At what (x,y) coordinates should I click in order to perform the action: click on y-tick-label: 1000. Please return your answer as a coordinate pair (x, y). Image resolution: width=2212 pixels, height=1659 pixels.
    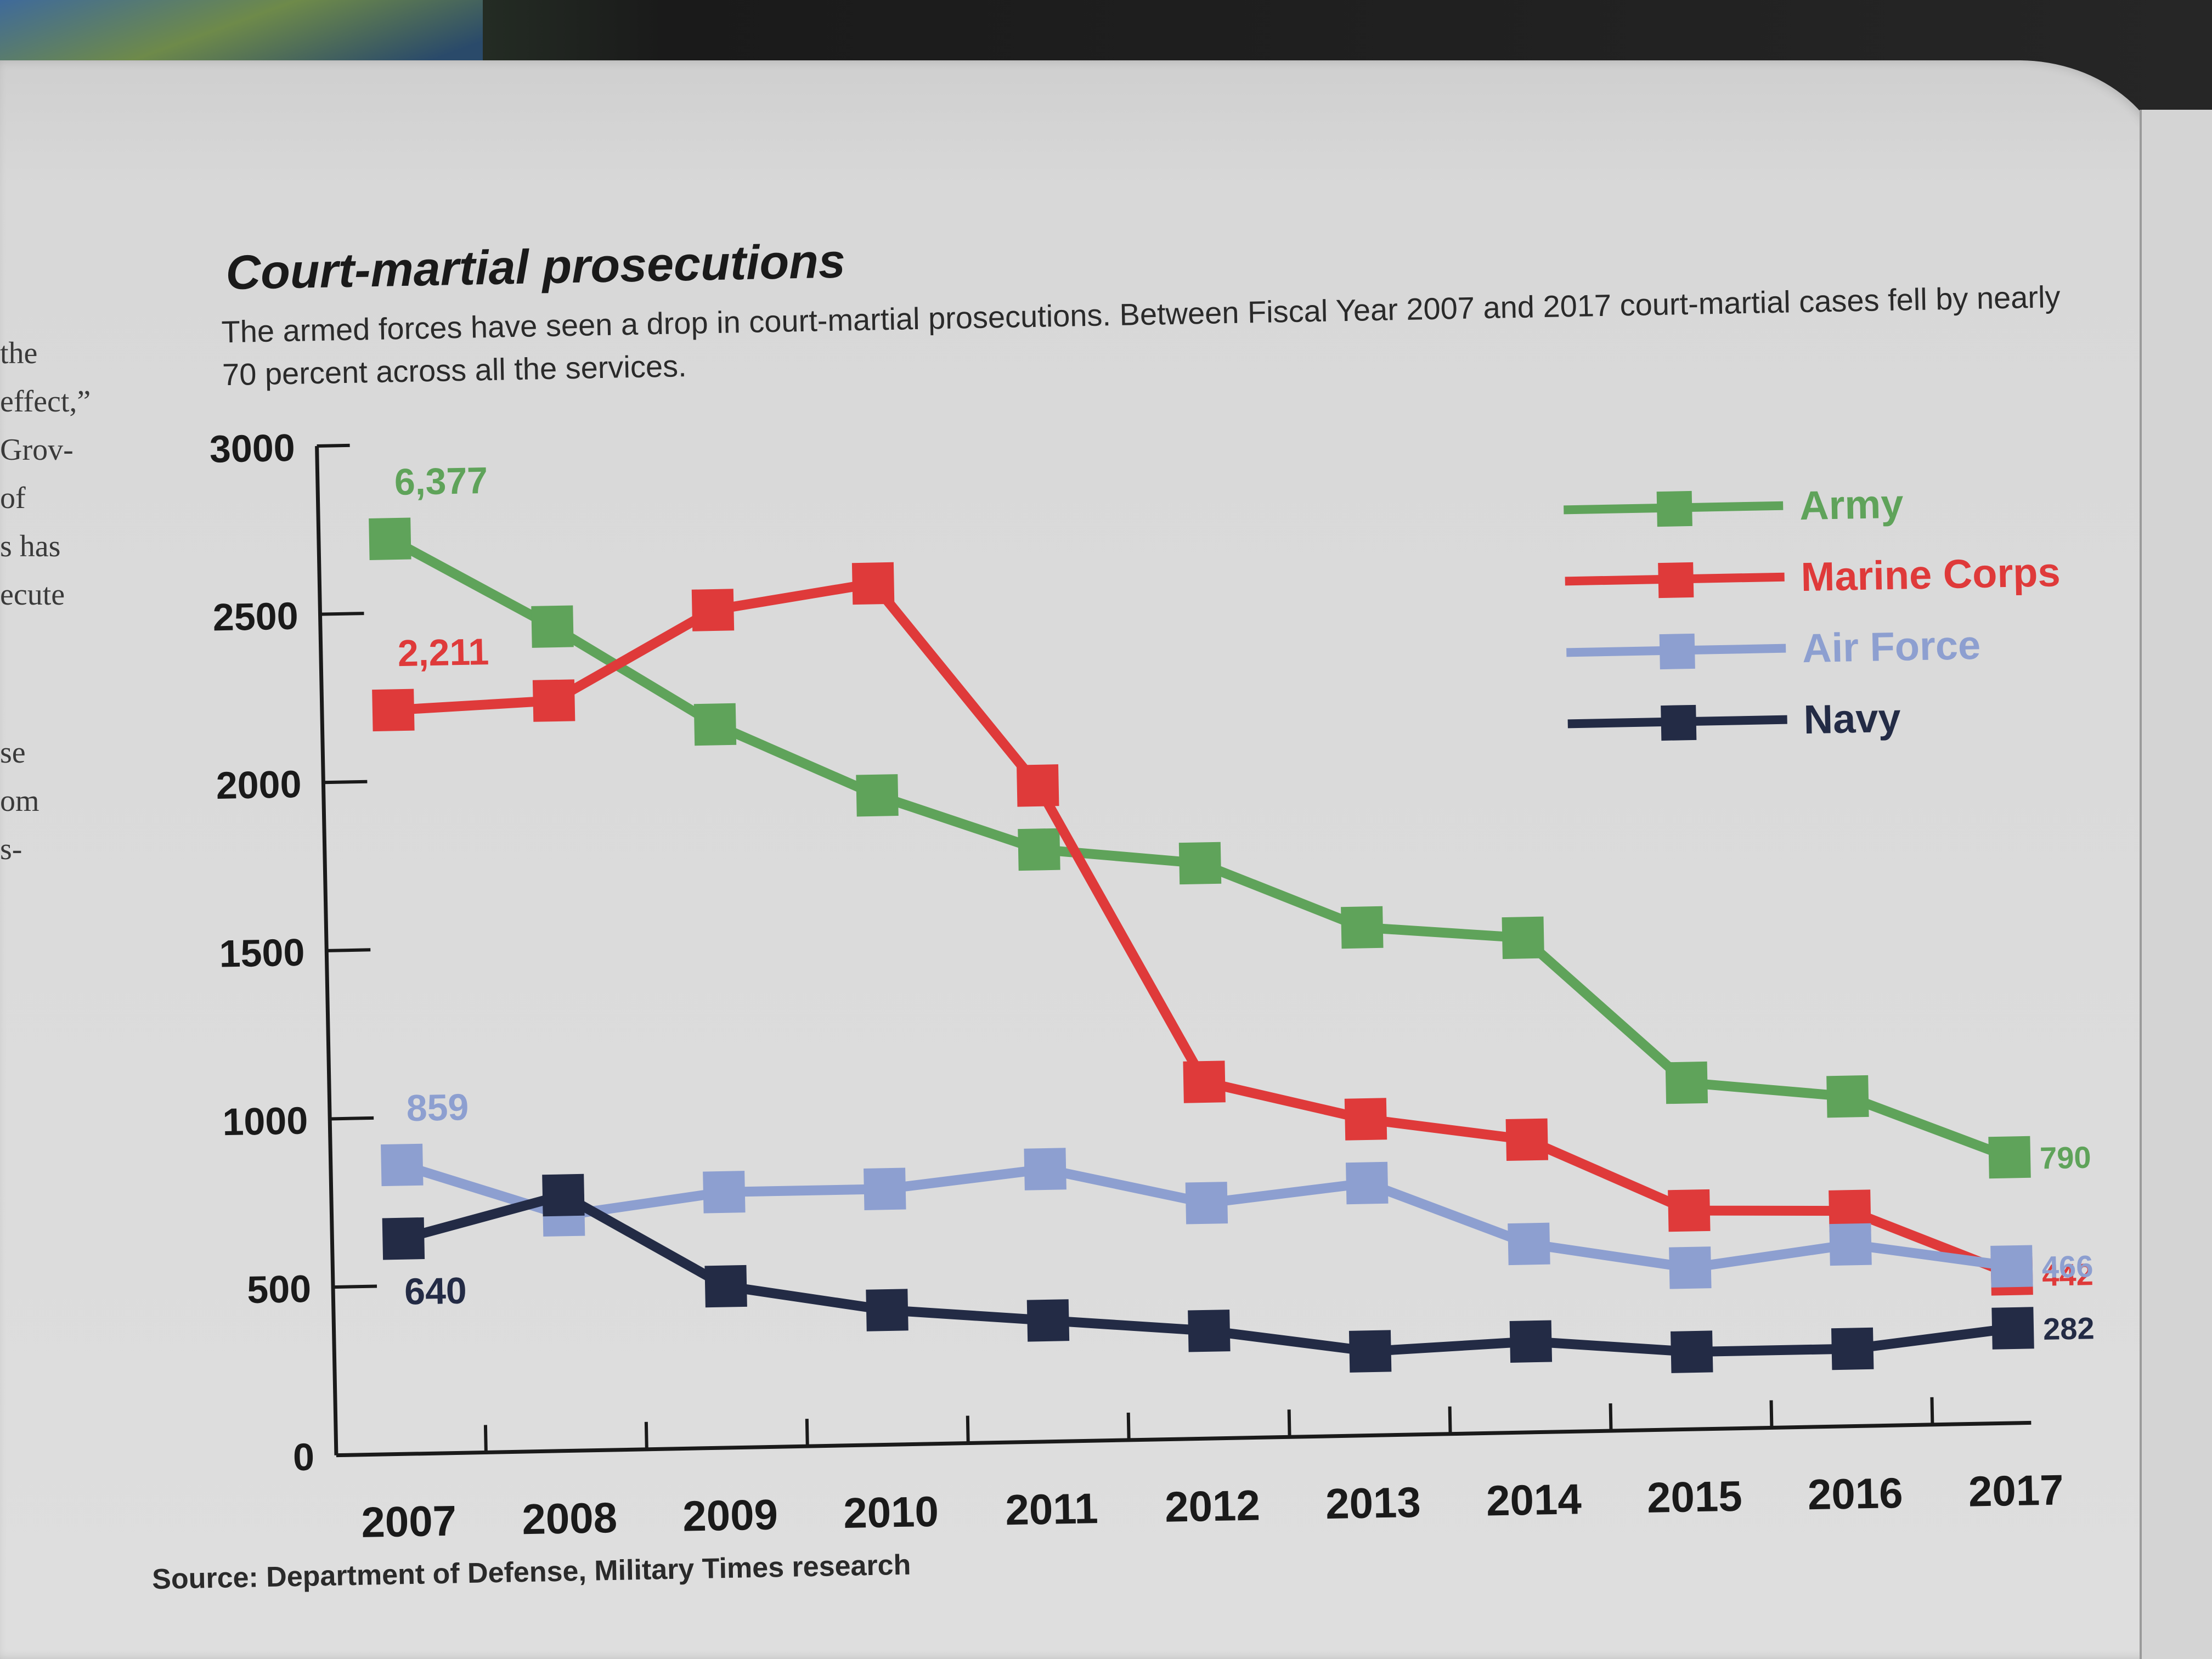
    Looking at the image, I should click on (265, 1121).